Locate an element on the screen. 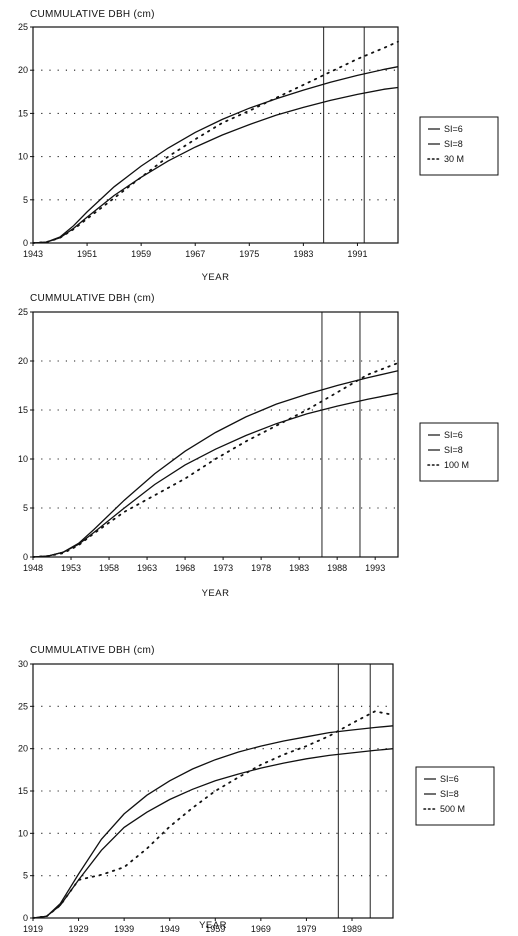 The width and height of the screenshot is (518, 936). series-line-100-m is located at coordinates (215, 460).